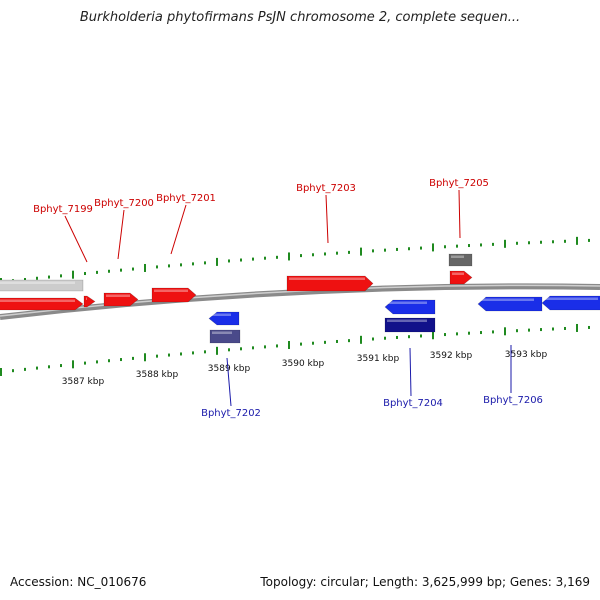 The height and width of the screenshot is (600, 600). Describe the element at coordinates (63, 209) in the screenshot. I see `gene-label-bphyt-7199: Bphyt_7199` at that location.